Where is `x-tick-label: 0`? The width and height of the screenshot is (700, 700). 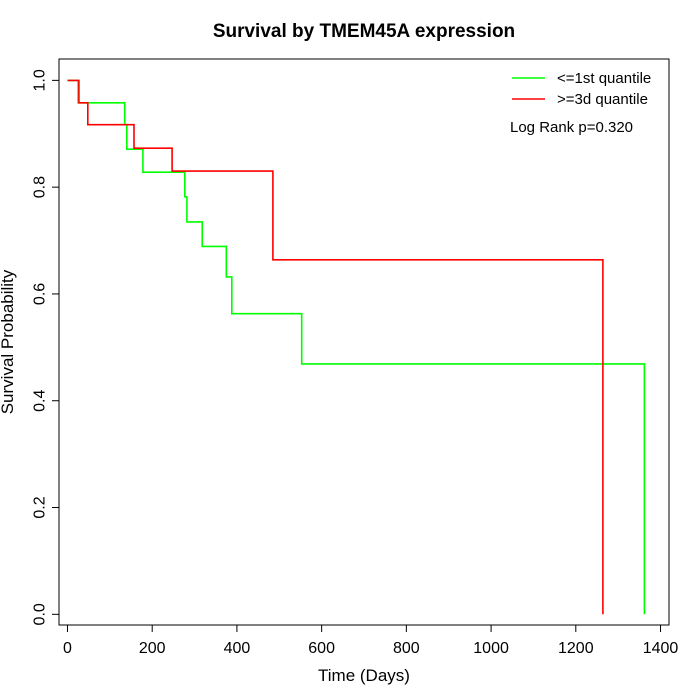 x-tick-label: 0 is located at coordinates (67, 648).